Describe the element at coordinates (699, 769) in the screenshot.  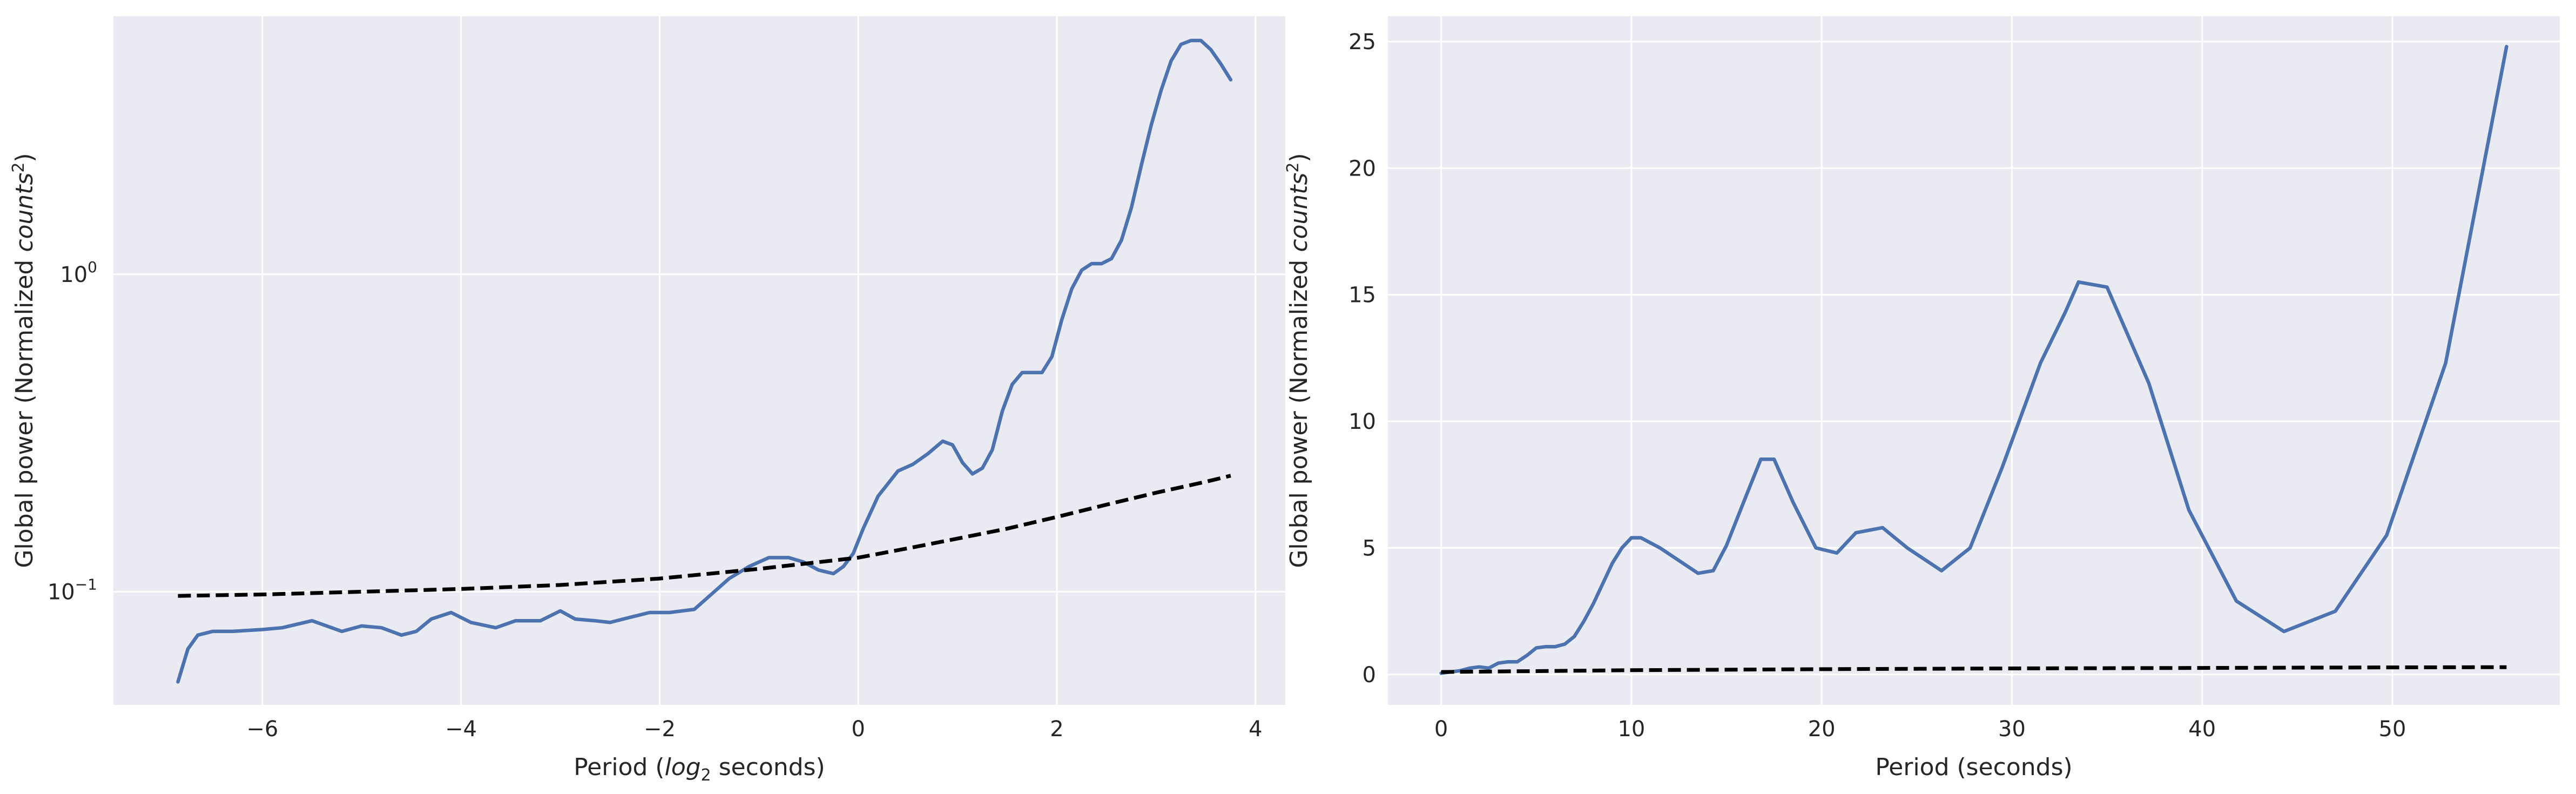
I see `left-x-axis-label: Period (log2 seconds)` at that location.